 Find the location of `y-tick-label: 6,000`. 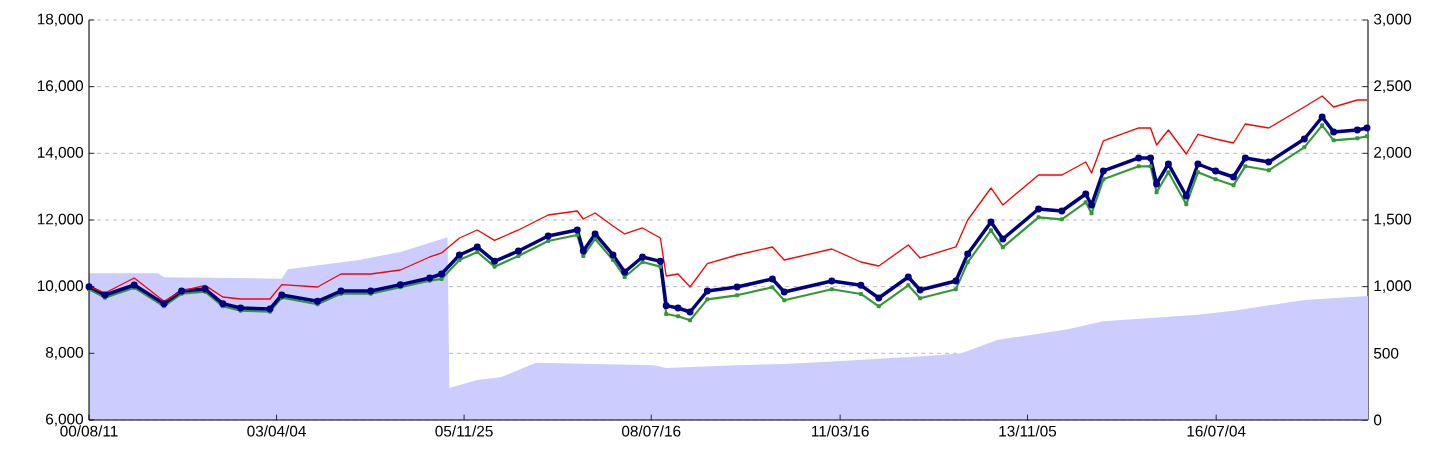

y-tick-label: 6,000 is located at coordinates (65, 420).